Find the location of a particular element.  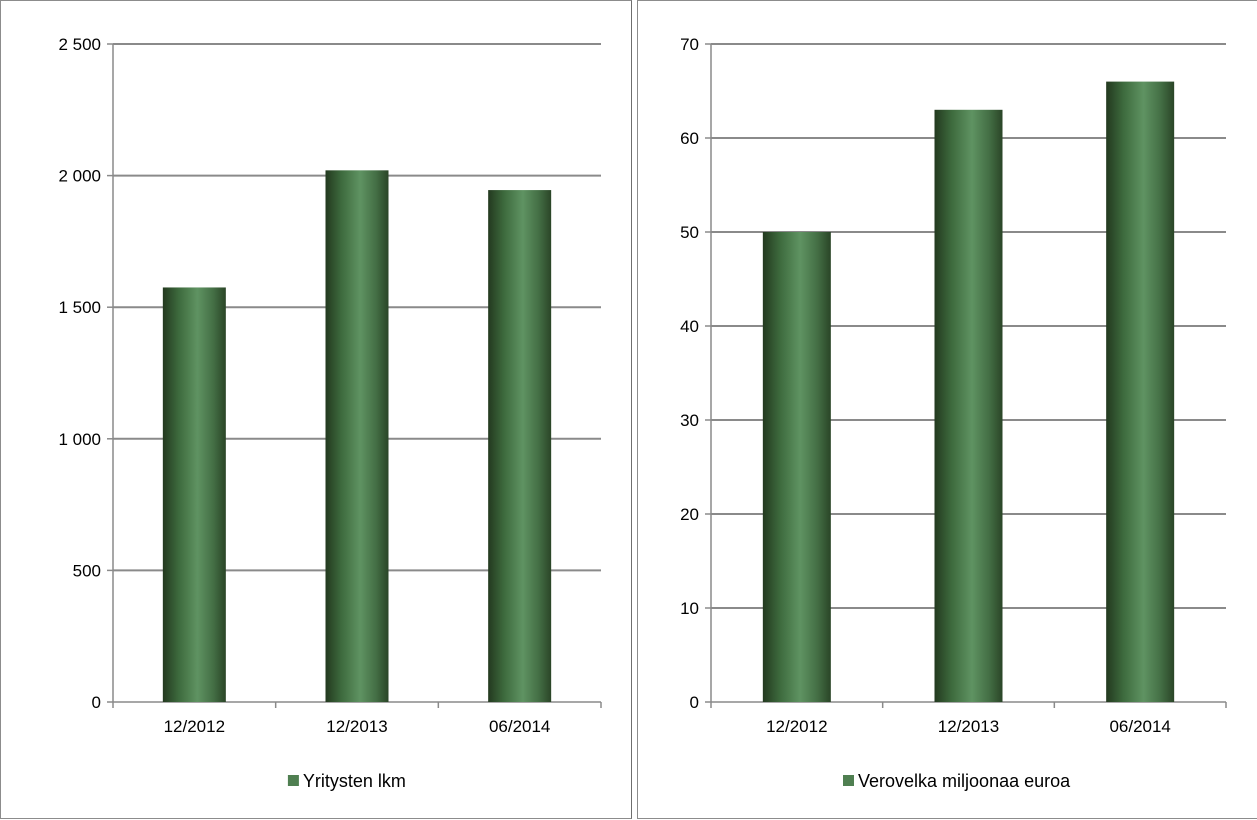

y-tick-label: 10 is located at coordinates (689, 608).